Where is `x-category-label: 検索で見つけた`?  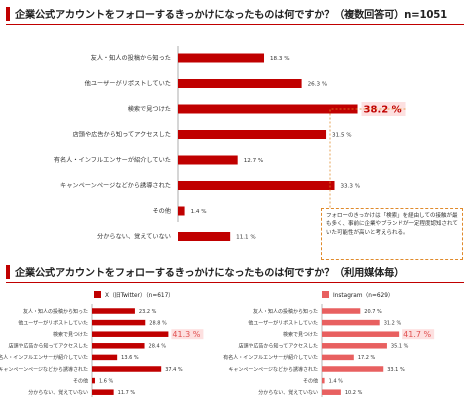
x-category-label: 検索で見つけた is located at coordinates (70, 334).